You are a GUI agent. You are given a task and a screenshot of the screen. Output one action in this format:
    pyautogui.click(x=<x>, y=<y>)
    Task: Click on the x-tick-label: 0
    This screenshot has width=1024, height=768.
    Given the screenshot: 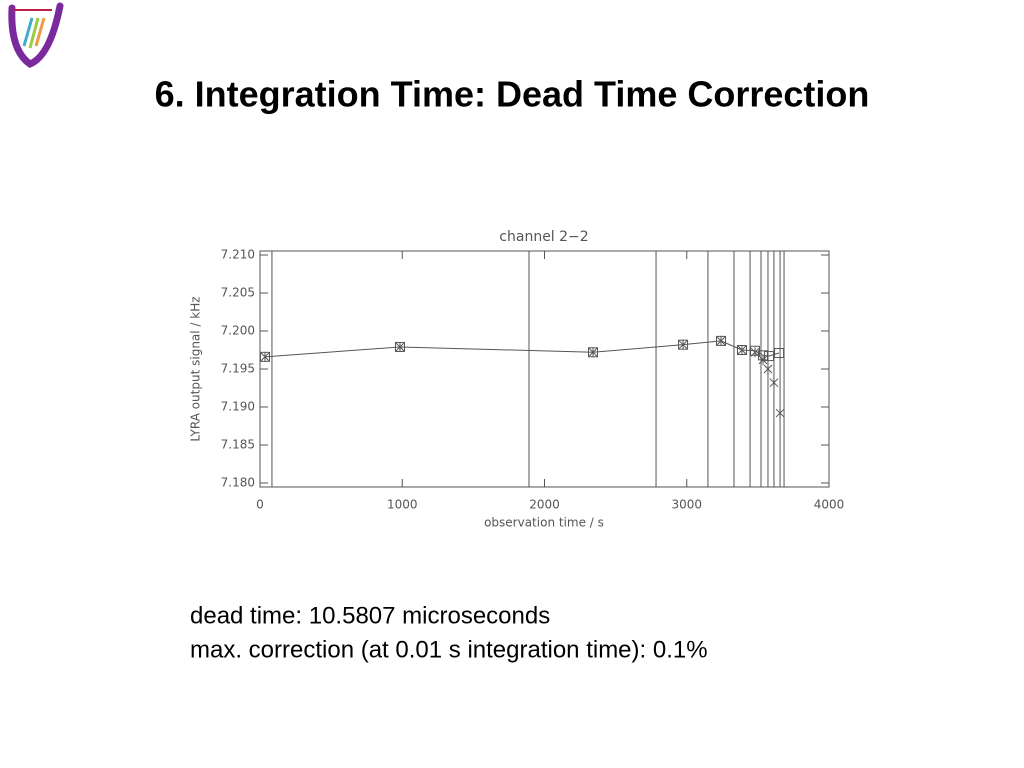 What is the action you would take?
    pyautogui.click(x=260, y=505)
    